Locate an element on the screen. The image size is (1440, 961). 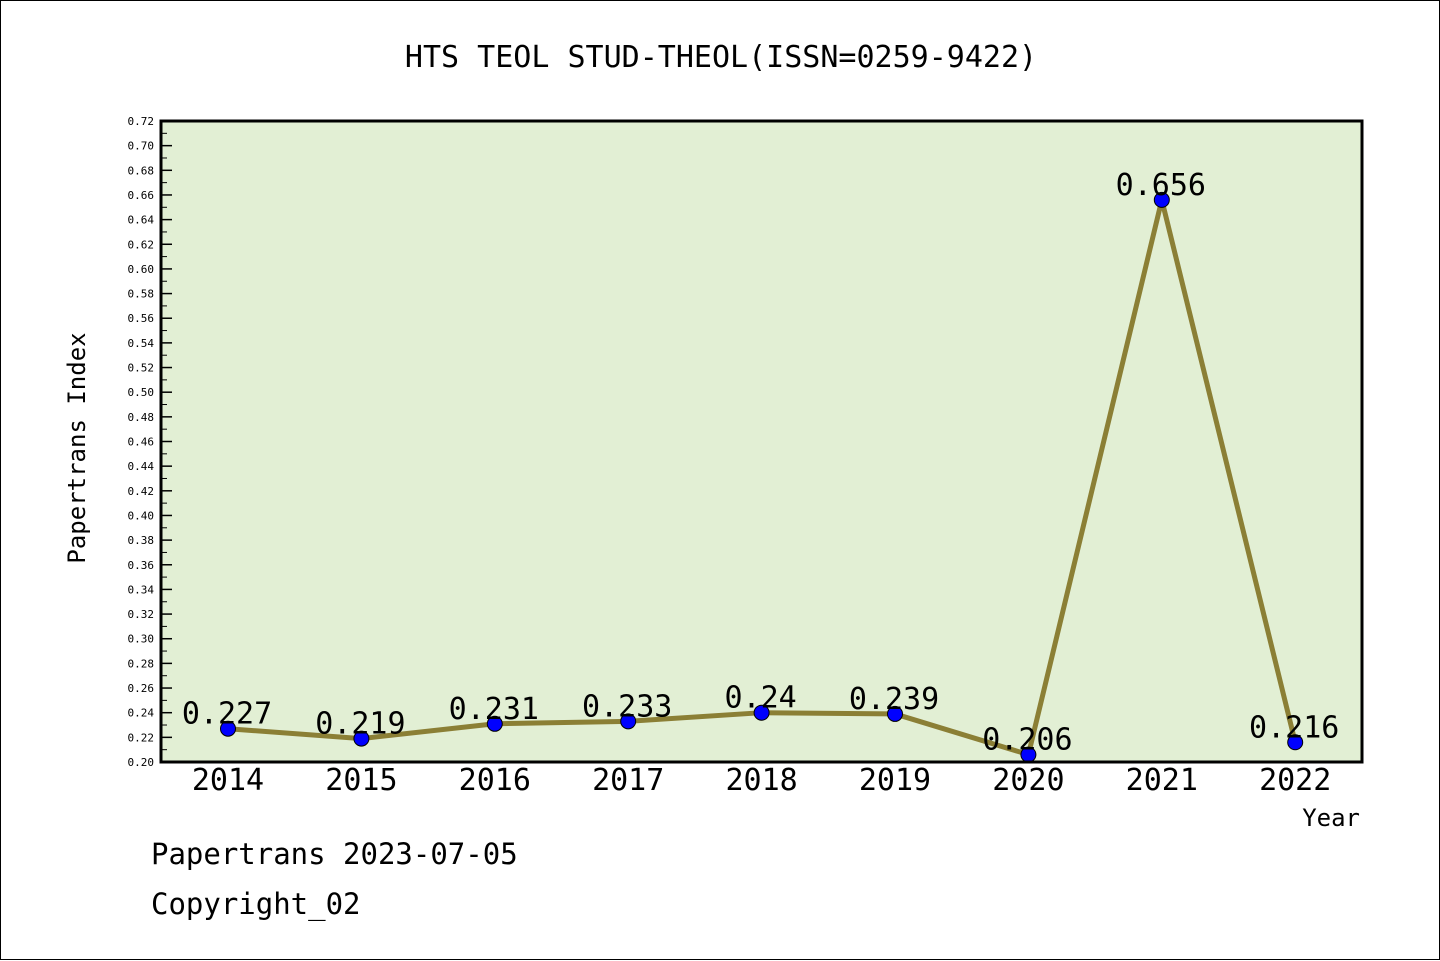
y-tick-label: 0.30 is located at coordinates (141, 639).